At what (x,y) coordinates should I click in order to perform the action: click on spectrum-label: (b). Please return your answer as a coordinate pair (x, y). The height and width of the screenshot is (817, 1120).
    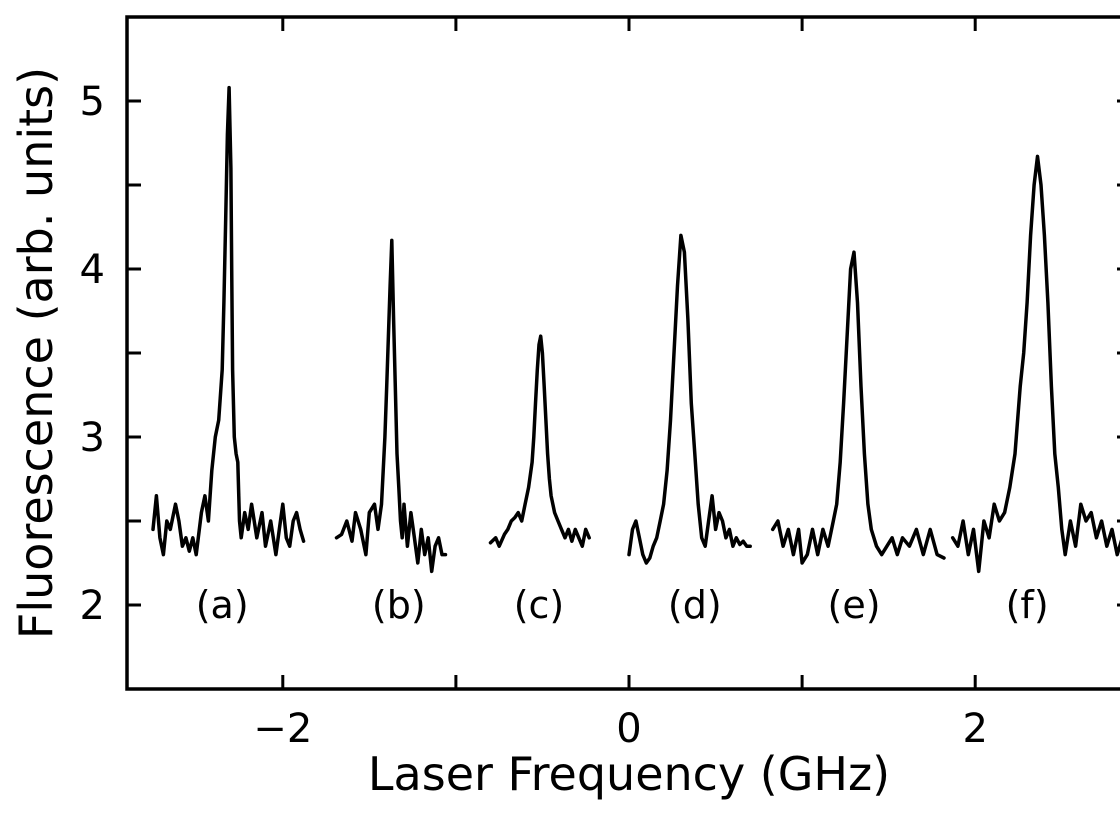
    Looking at the image, I should click on (399, 605).